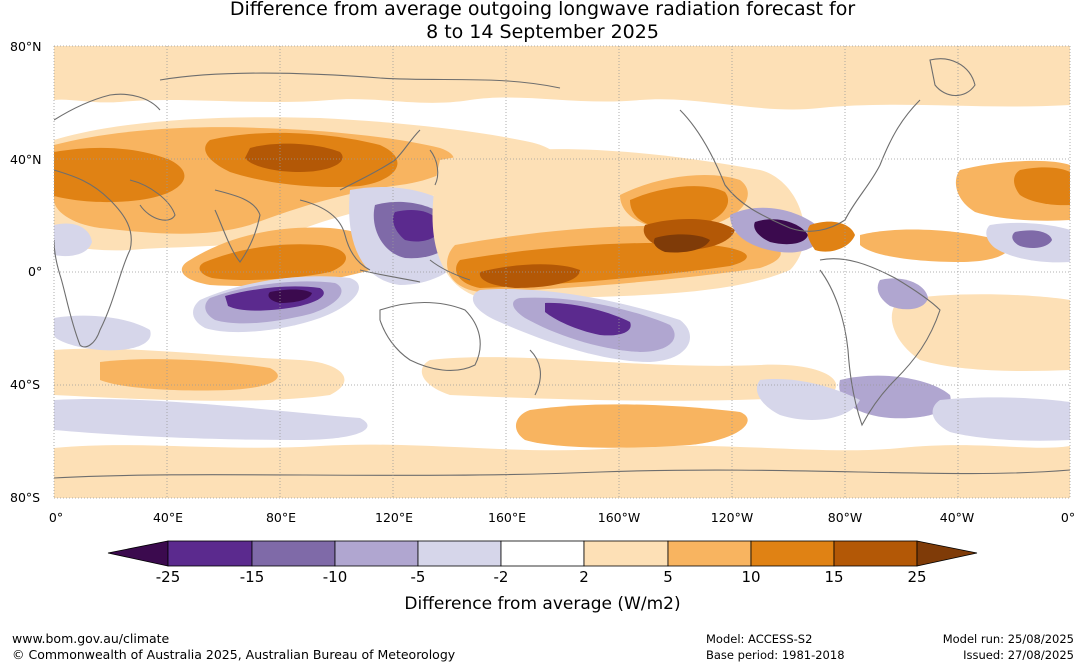  I want to click on colorbar-tick-label: 2, so click(584, 577).